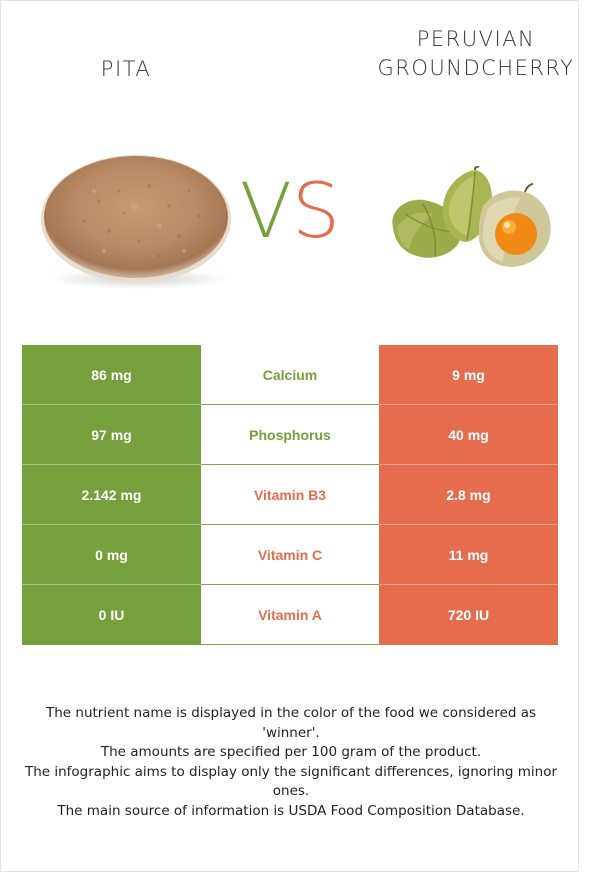 This screenshot has width=589, height=874. I want to click on left-food-title: PITA, so click(126, 69).